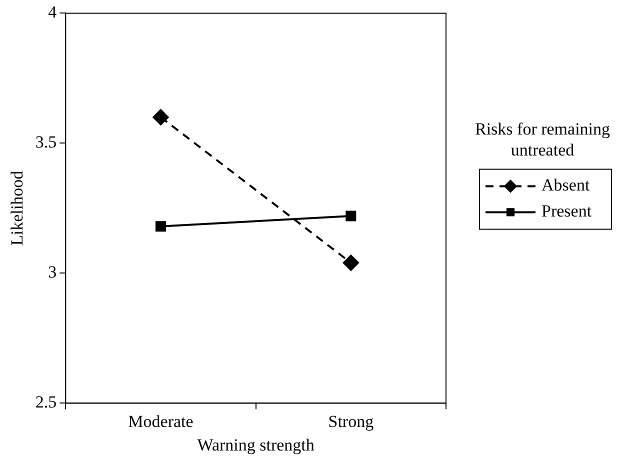 This screenshot has width=631, height=460. Describe the element at coordinates (46, 402) in the screenshot. I see `y-tick-label: 2.5` at that location.